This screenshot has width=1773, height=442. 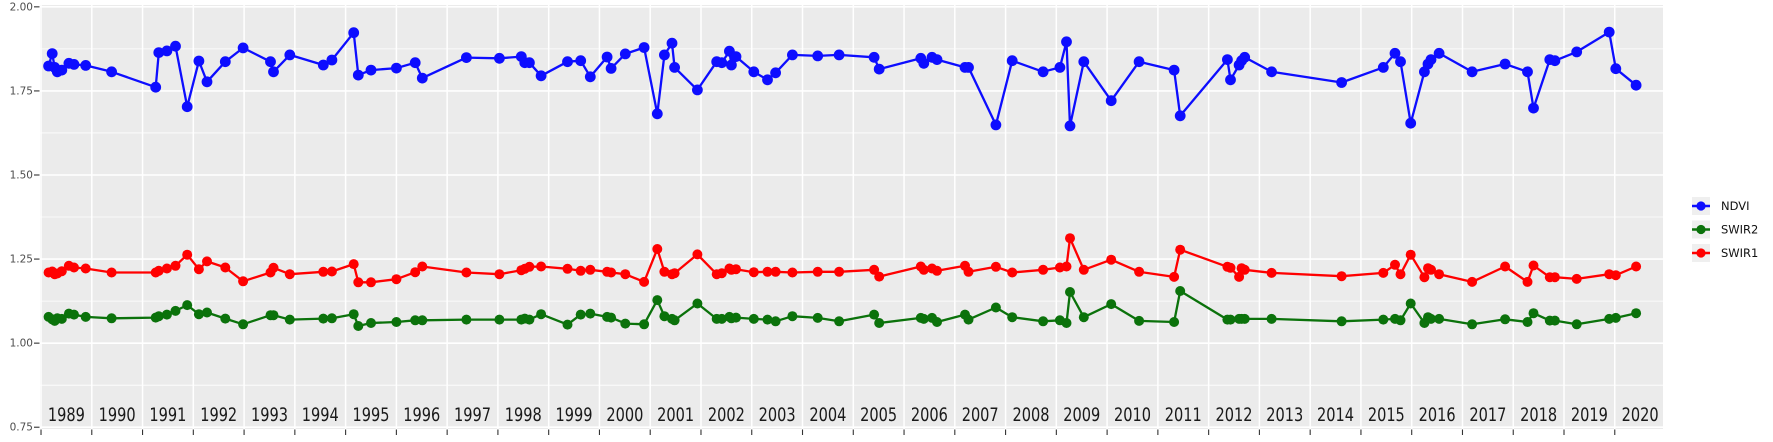 I want to click on x-axis-year-label: 2020, so click(x=1640, y=415).